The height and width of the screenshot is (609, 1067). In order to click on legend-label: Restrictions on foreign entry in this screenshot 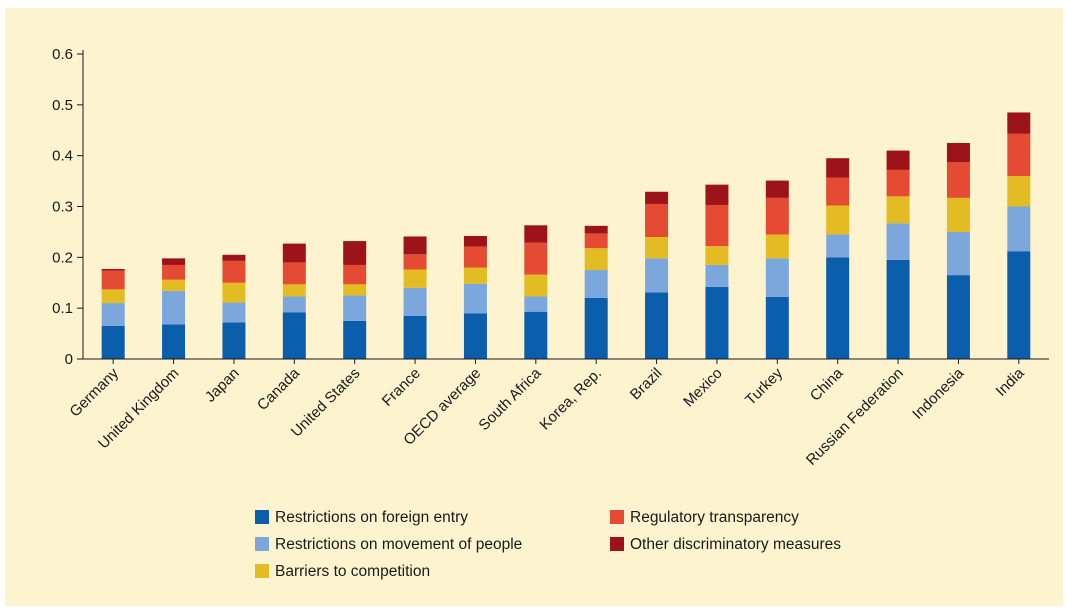, I will do `click(371, 517)`.